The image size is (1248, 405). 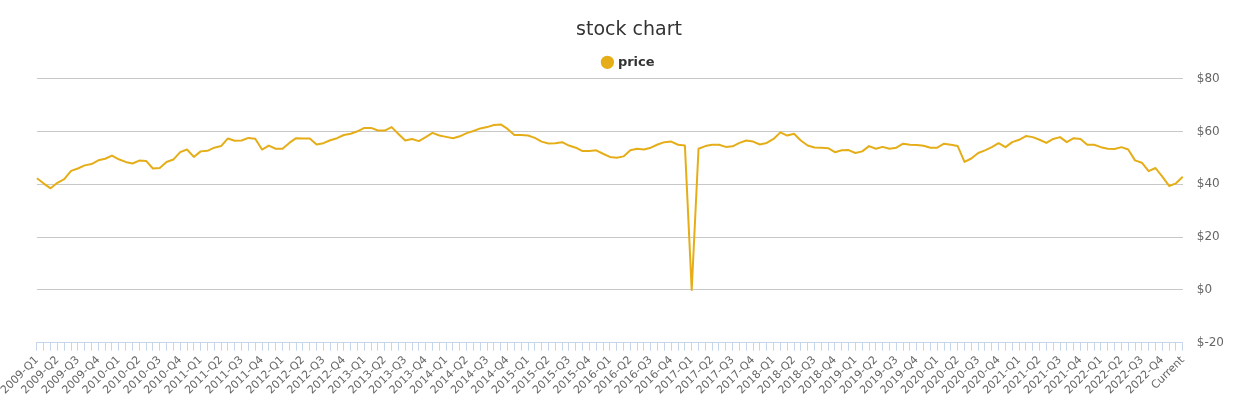 I want to click on y-tick-label: $80, so click(x=1208, y=77).